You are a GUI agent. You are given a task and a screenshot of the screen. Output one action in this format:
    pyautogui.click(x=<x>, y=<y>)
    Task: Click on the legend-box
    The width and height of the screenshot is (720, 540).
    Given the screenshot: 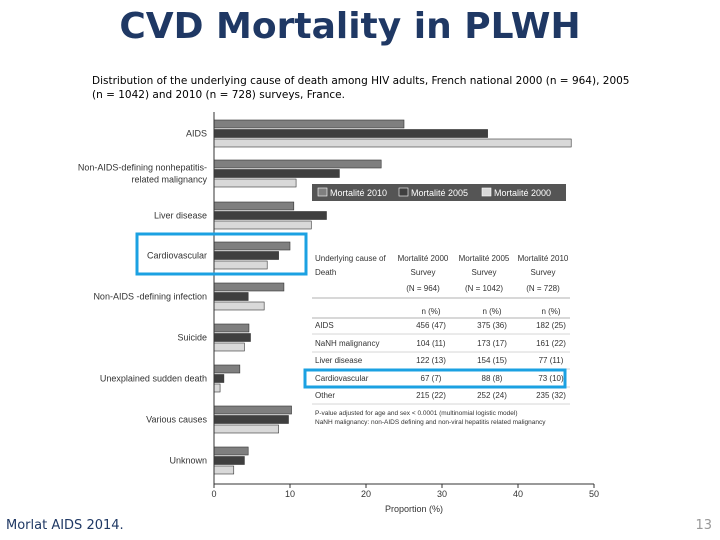 What is the action you would take?
    pyautogui.click(x=439, y=192)
    